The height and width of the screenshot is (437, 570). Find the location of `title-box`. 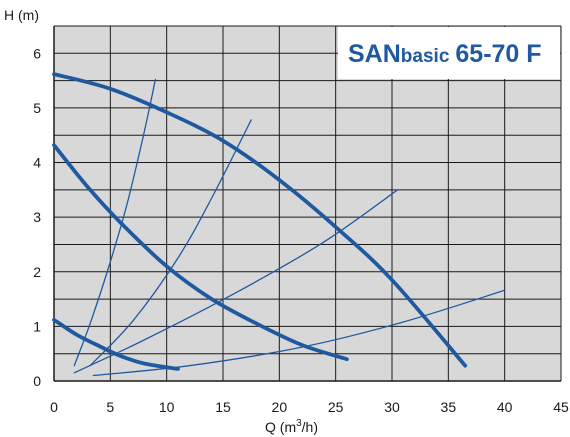

title-box is located at coordinates (449, 53).